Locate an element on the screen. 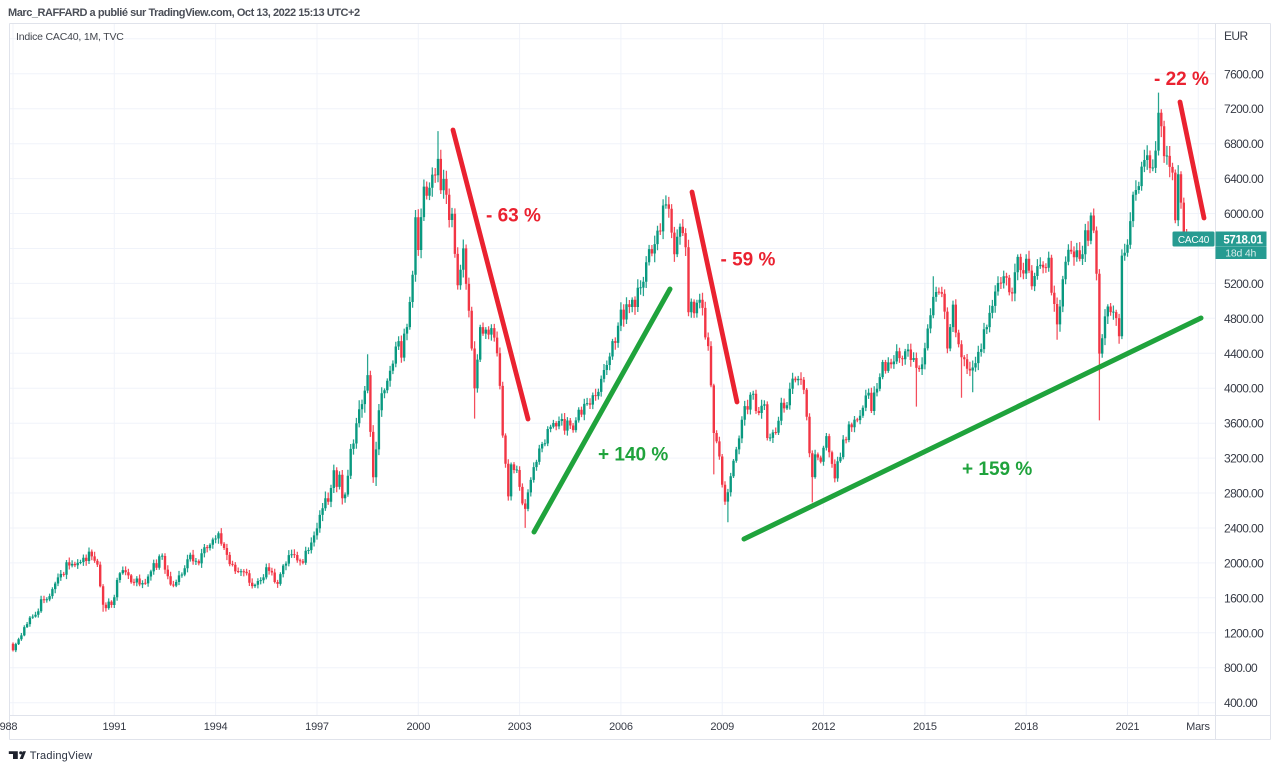 The image size is (1280, 771). svg-text: 1991 is located at coordinates (114, 727).